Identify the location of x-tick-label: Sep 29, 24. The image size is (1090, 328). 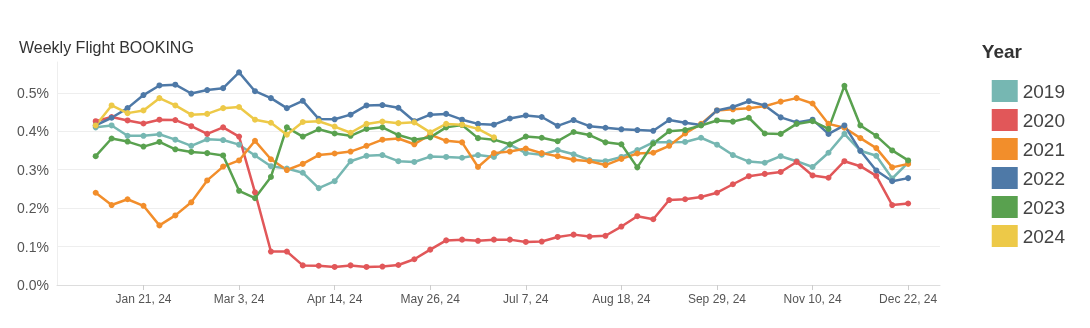
(717, 299).